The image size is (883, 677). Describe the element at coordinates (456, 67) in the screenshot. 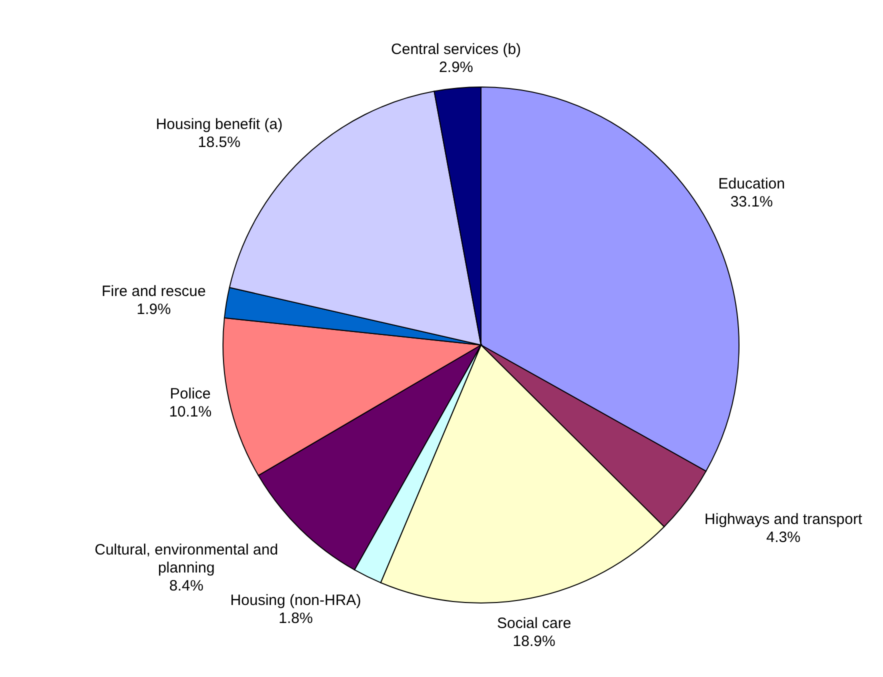

I see `data-label: 2.9%` at that location.